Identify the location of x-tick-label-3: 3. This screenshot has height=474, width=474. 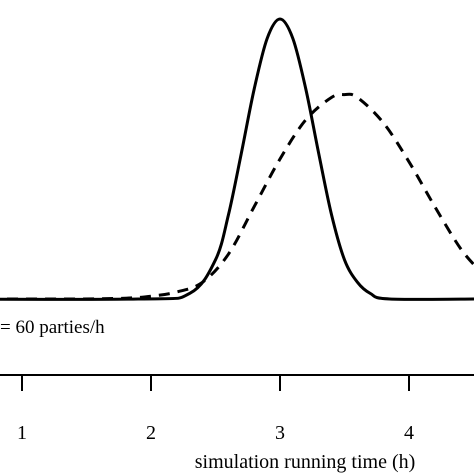
(280, 433).